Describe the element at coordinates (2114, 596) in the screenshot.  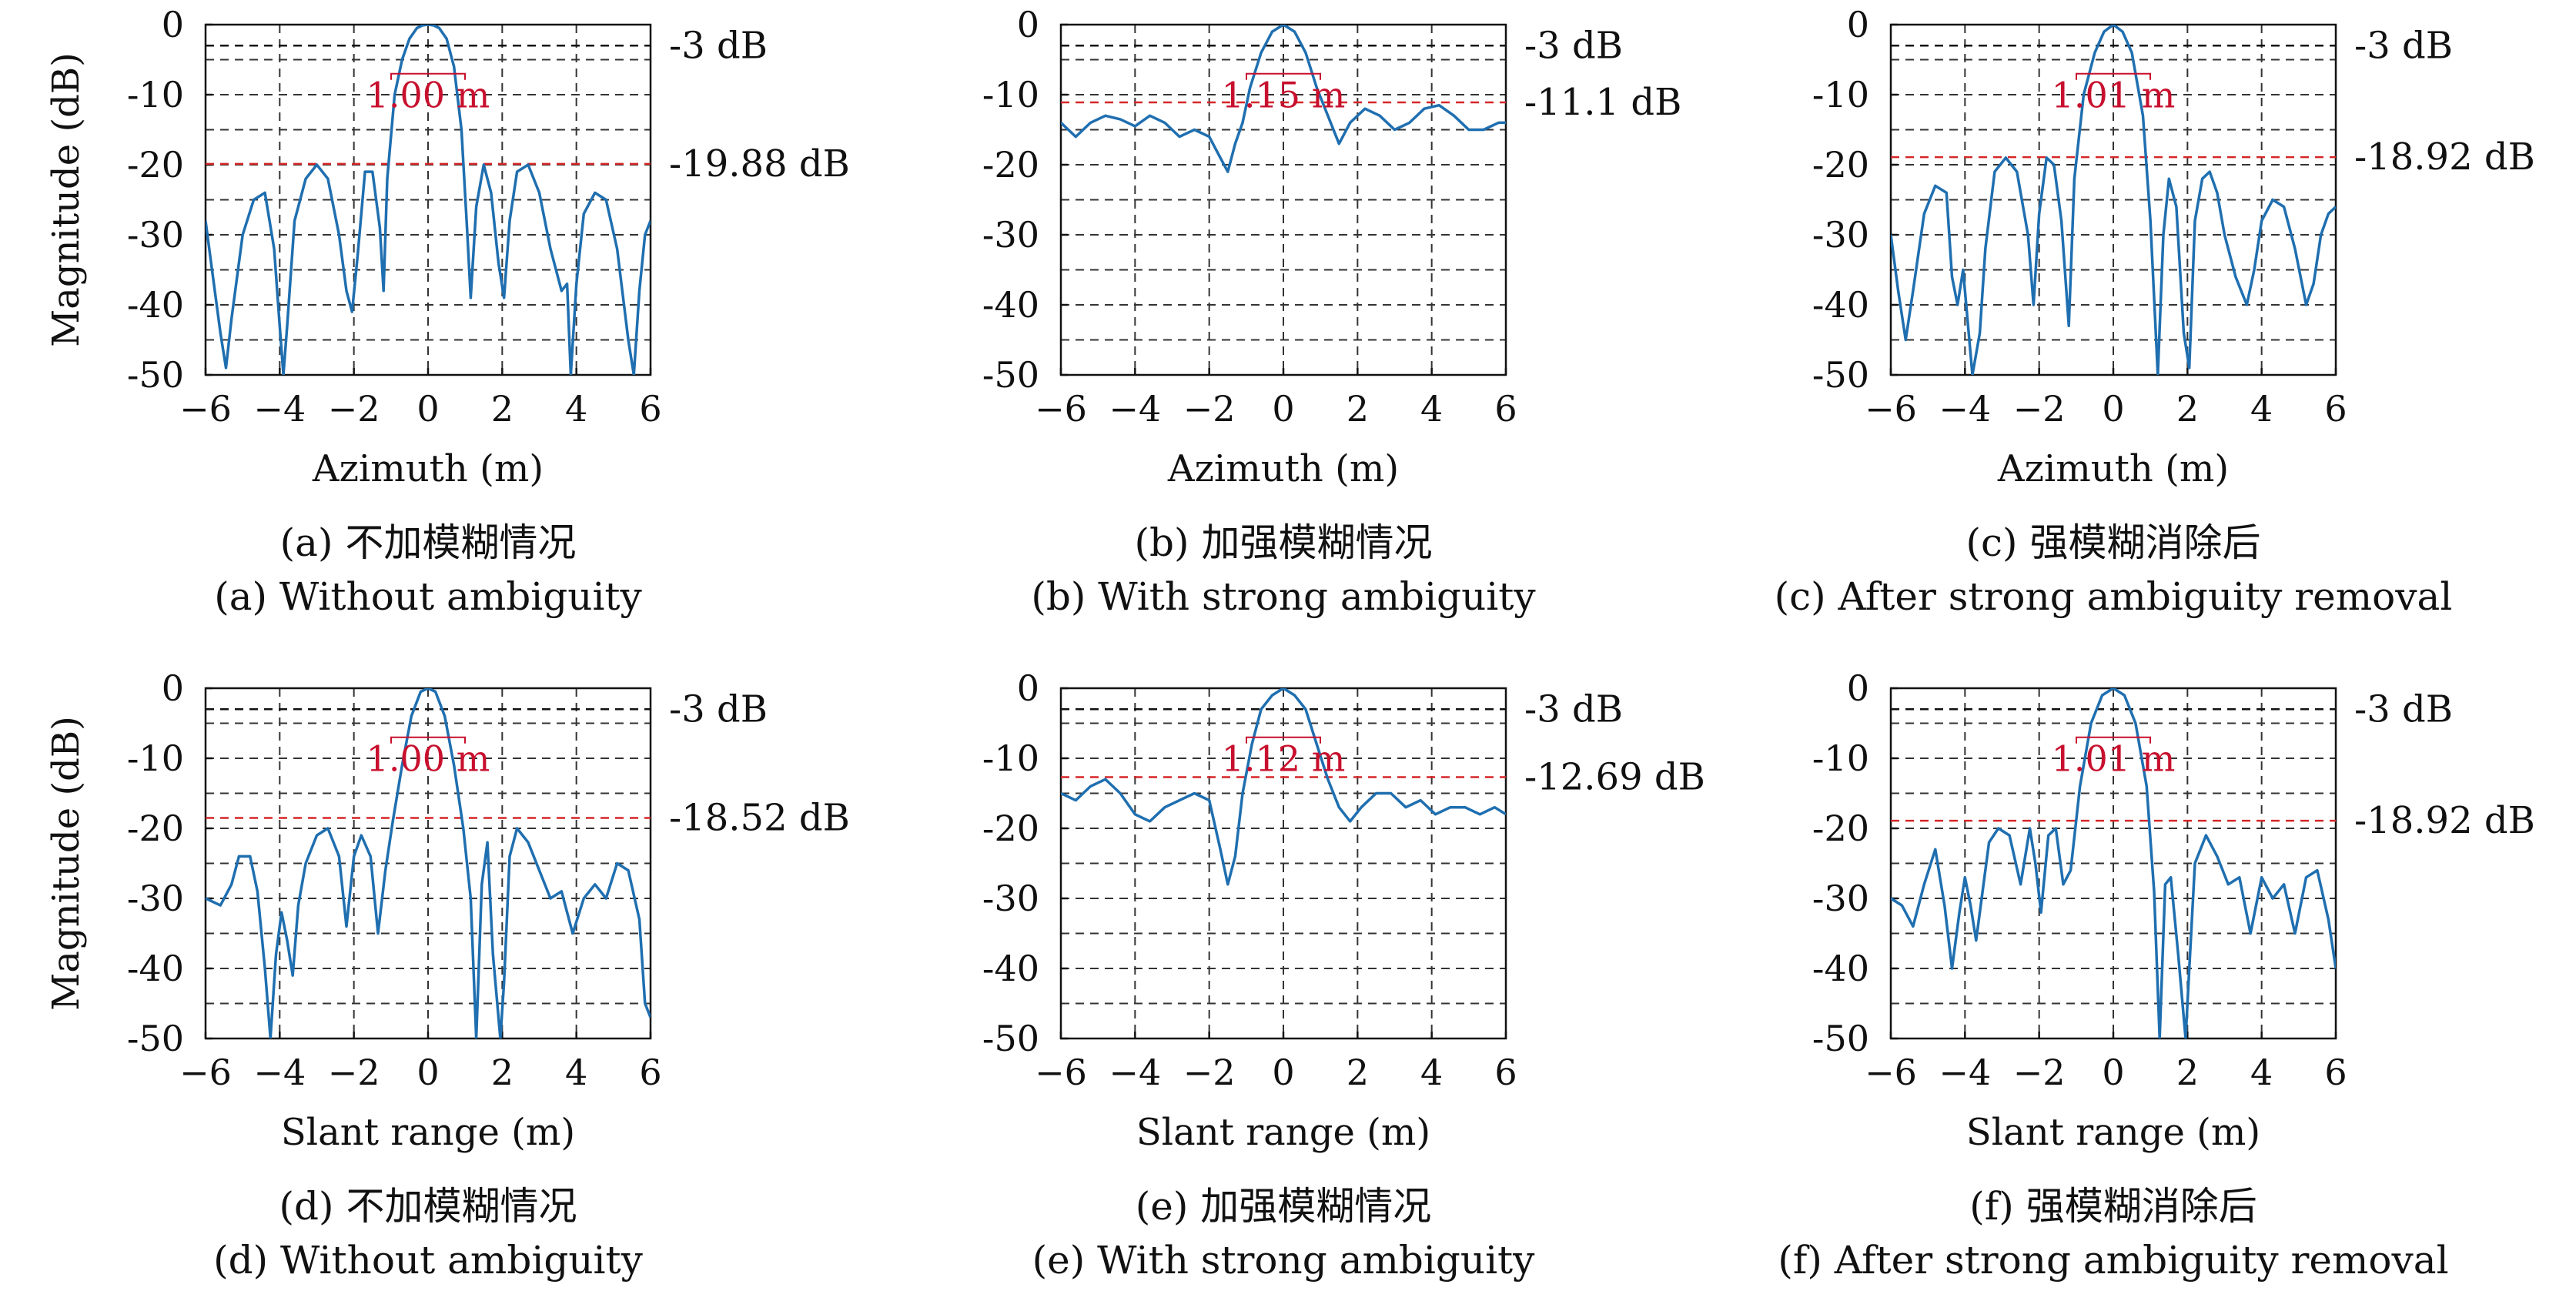
I see `caption-english: (c) After strong ambiguity removal` at that location.